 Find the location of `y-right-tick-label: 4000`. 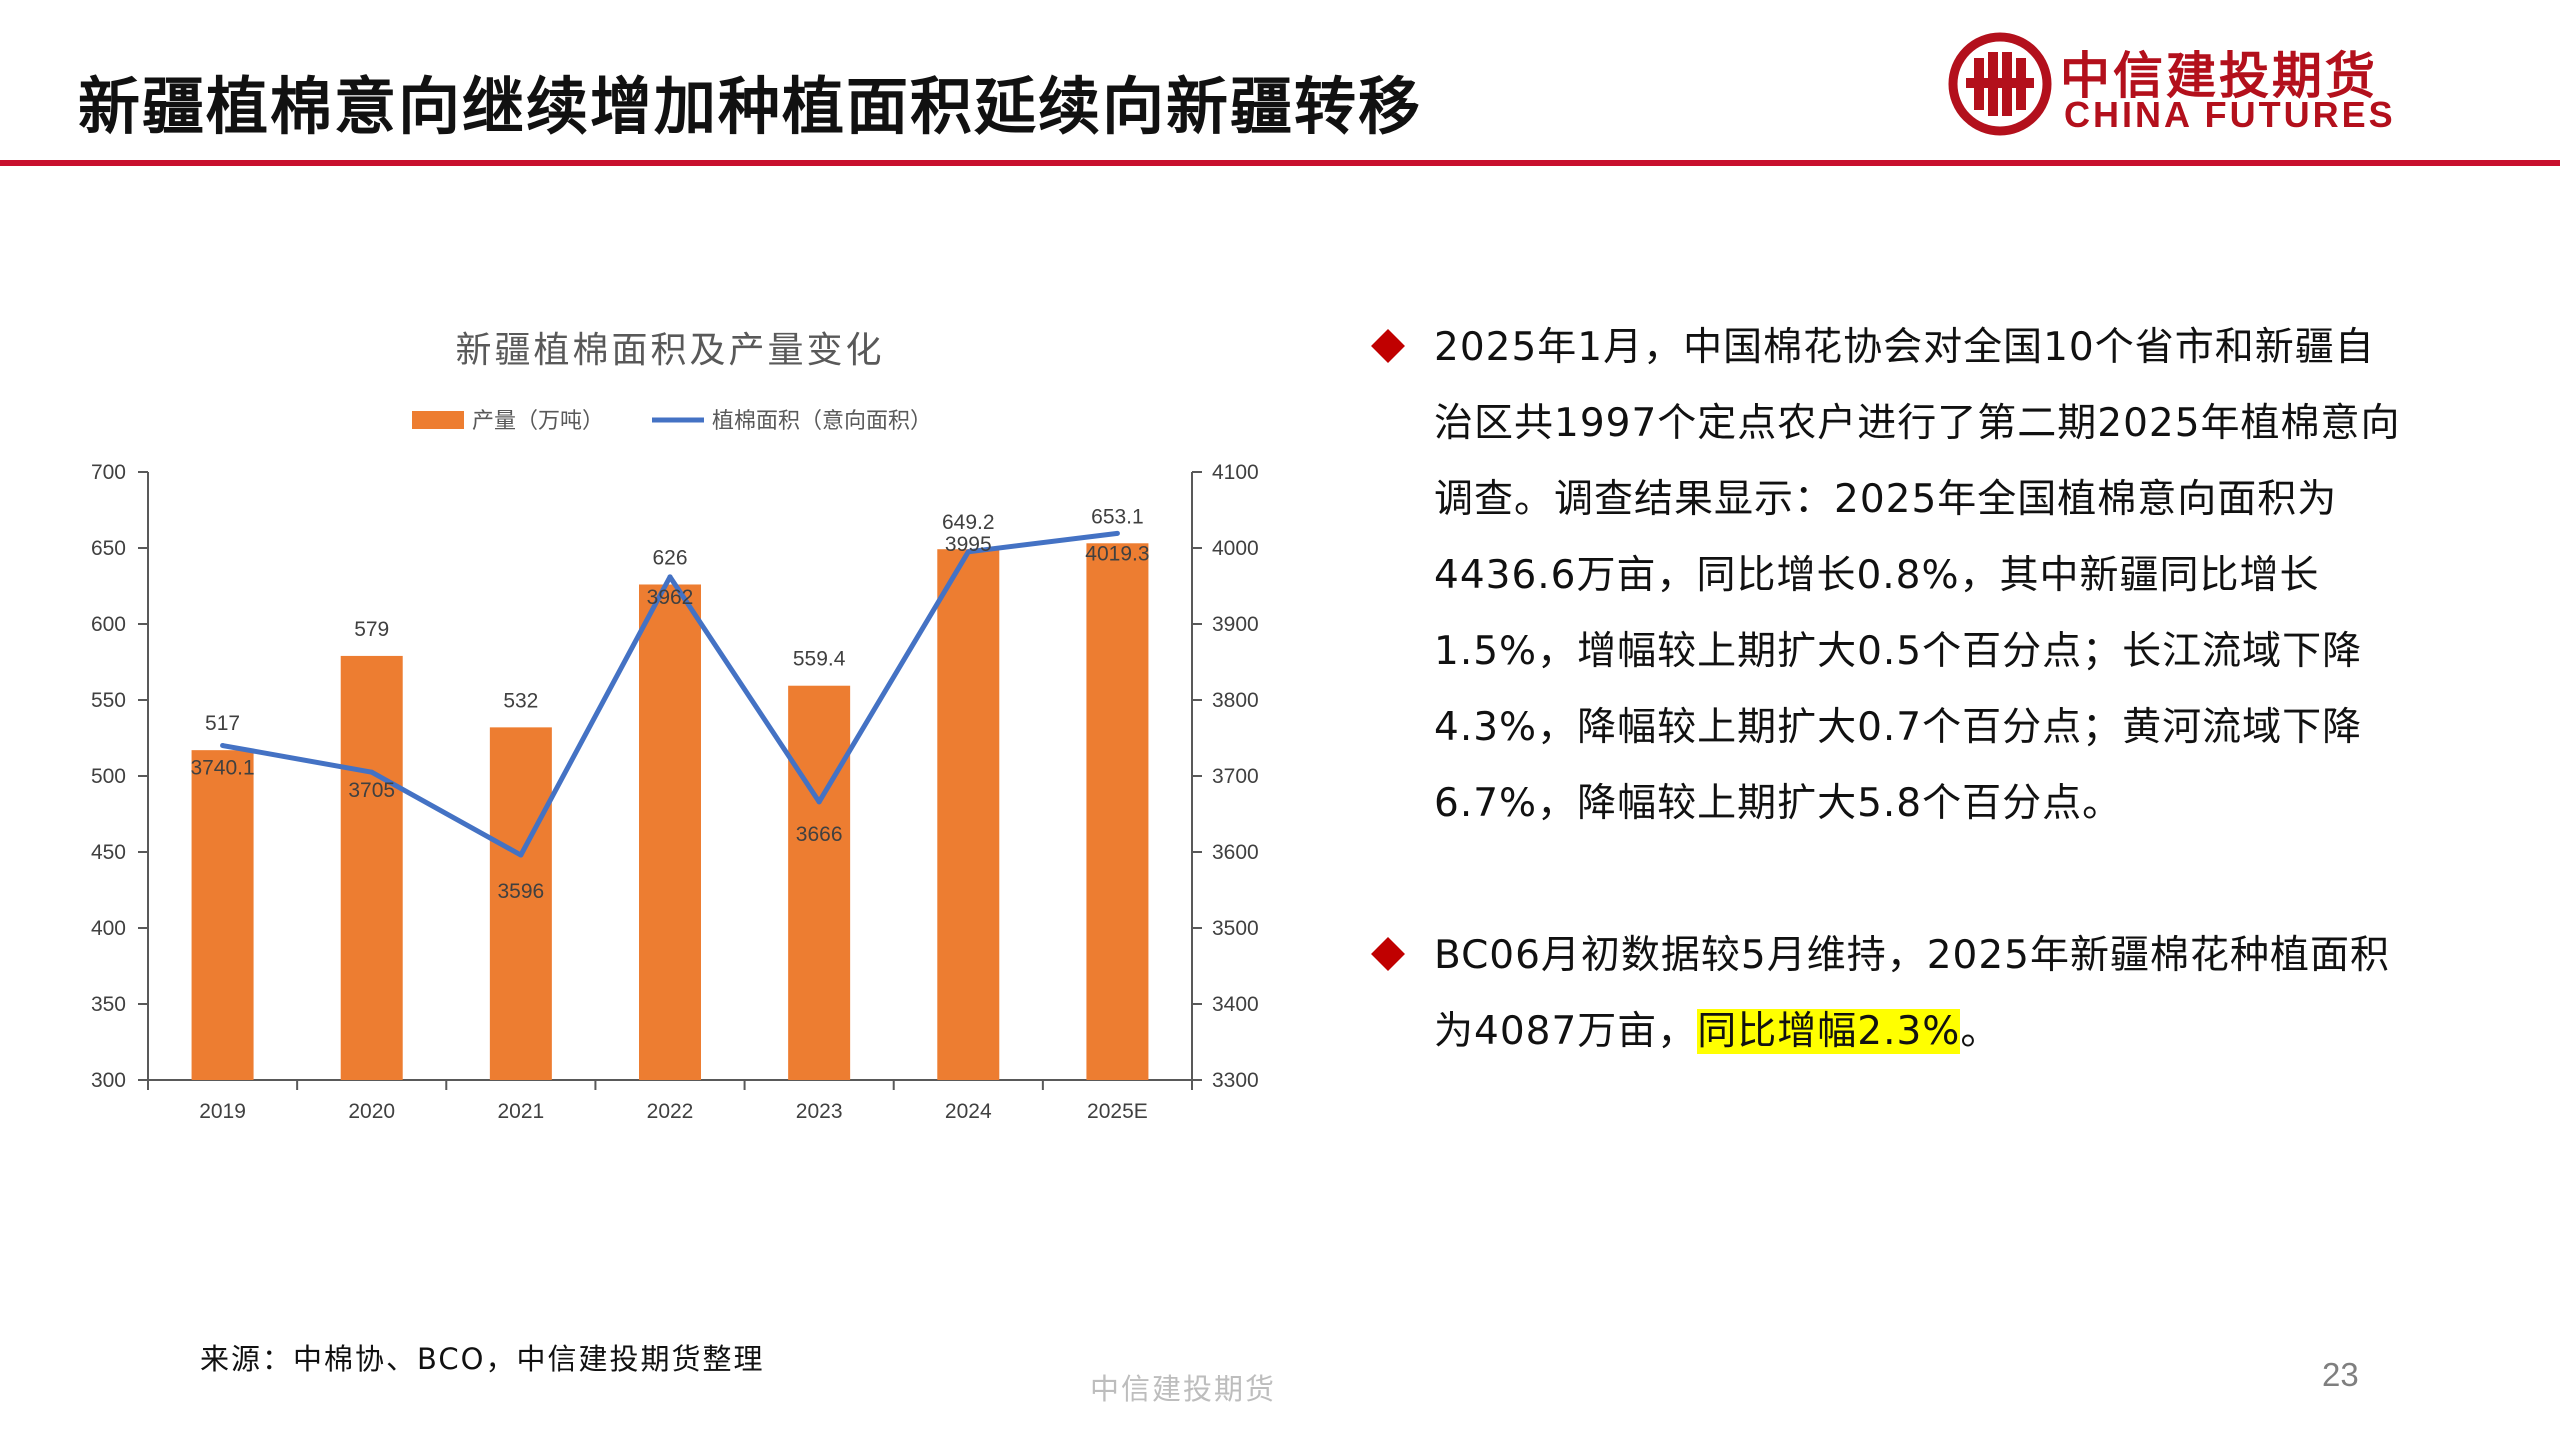

y-right-tick-label: 4000 is located at coordinates (1235, 548).